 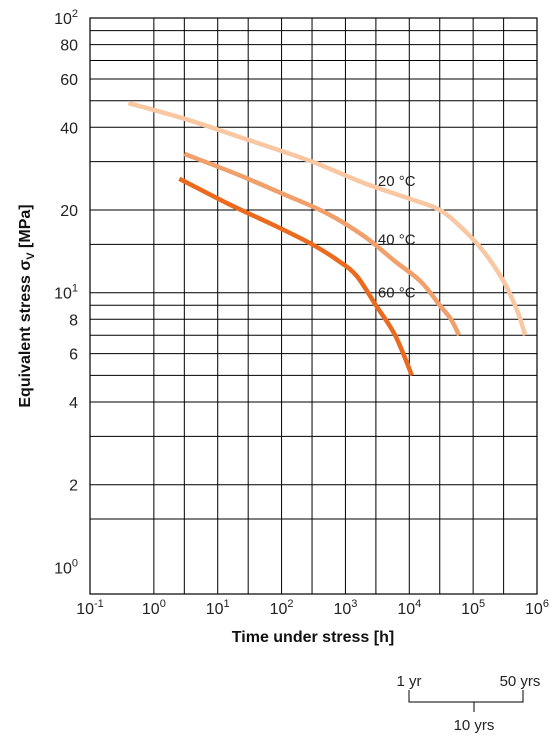 I want to click on y-tick-label-5: 10¹, so click(x=66, y=293).